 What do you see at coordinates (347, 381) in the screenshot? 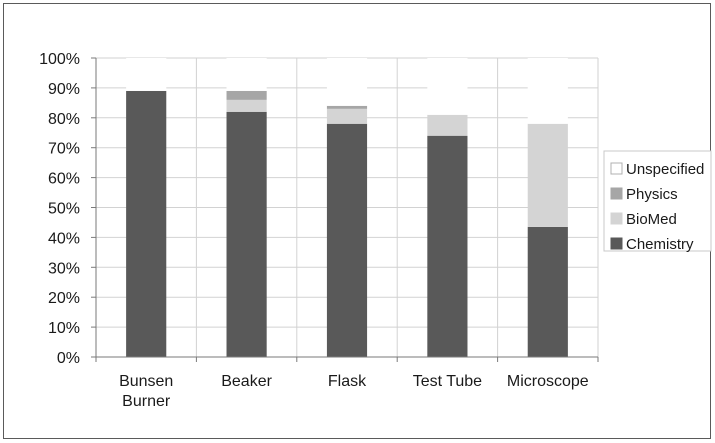
I see `x-tick-label: Flask` at bounding box center [347, 381].